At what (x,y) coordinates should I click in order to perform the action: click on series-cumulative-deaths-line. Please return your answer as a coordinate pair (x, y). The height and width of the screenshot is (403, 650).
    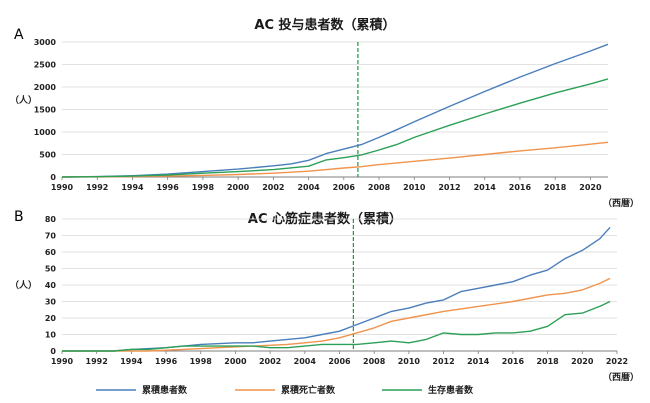
    Looking at the image, I should click on (335, 159).